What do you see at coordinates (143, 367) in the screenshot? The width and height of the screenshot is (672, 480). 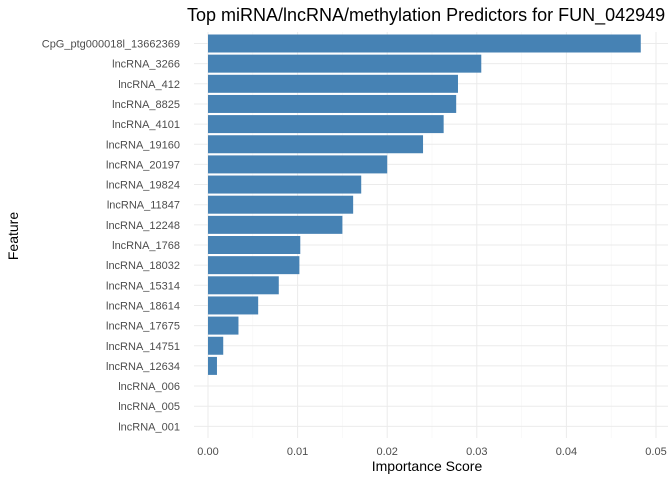 I see `y-tick-label: lncRNA_12634` at bounding box center [143, 367].